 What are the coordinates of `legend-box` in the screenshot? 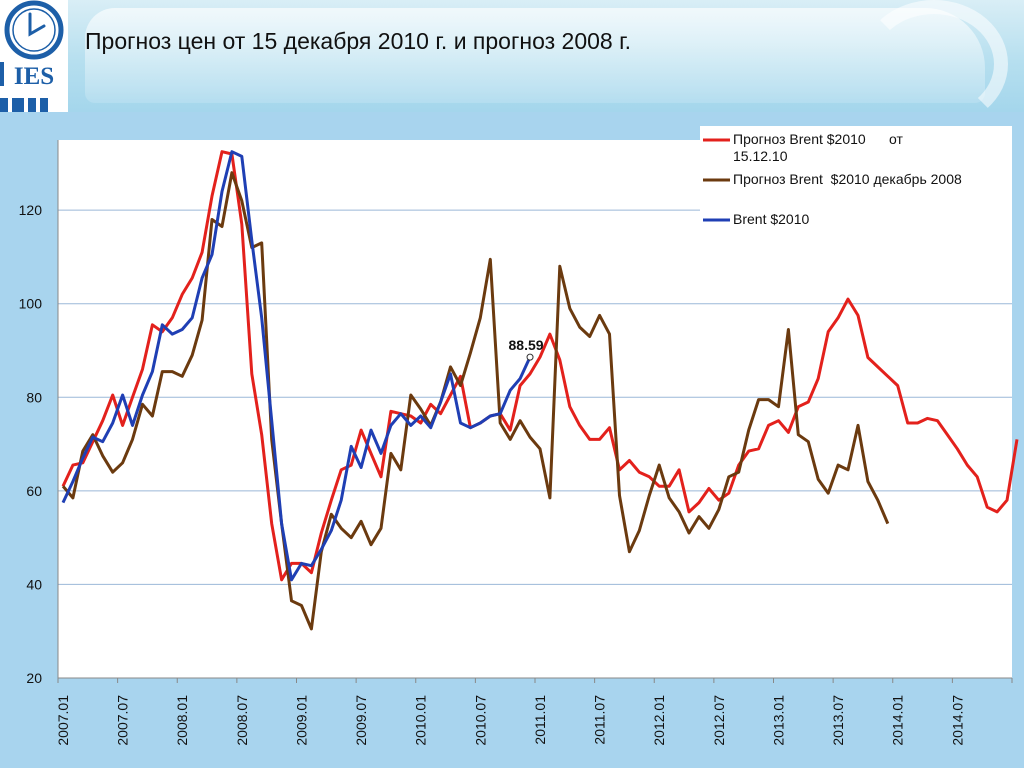 It's located at (856, 185).